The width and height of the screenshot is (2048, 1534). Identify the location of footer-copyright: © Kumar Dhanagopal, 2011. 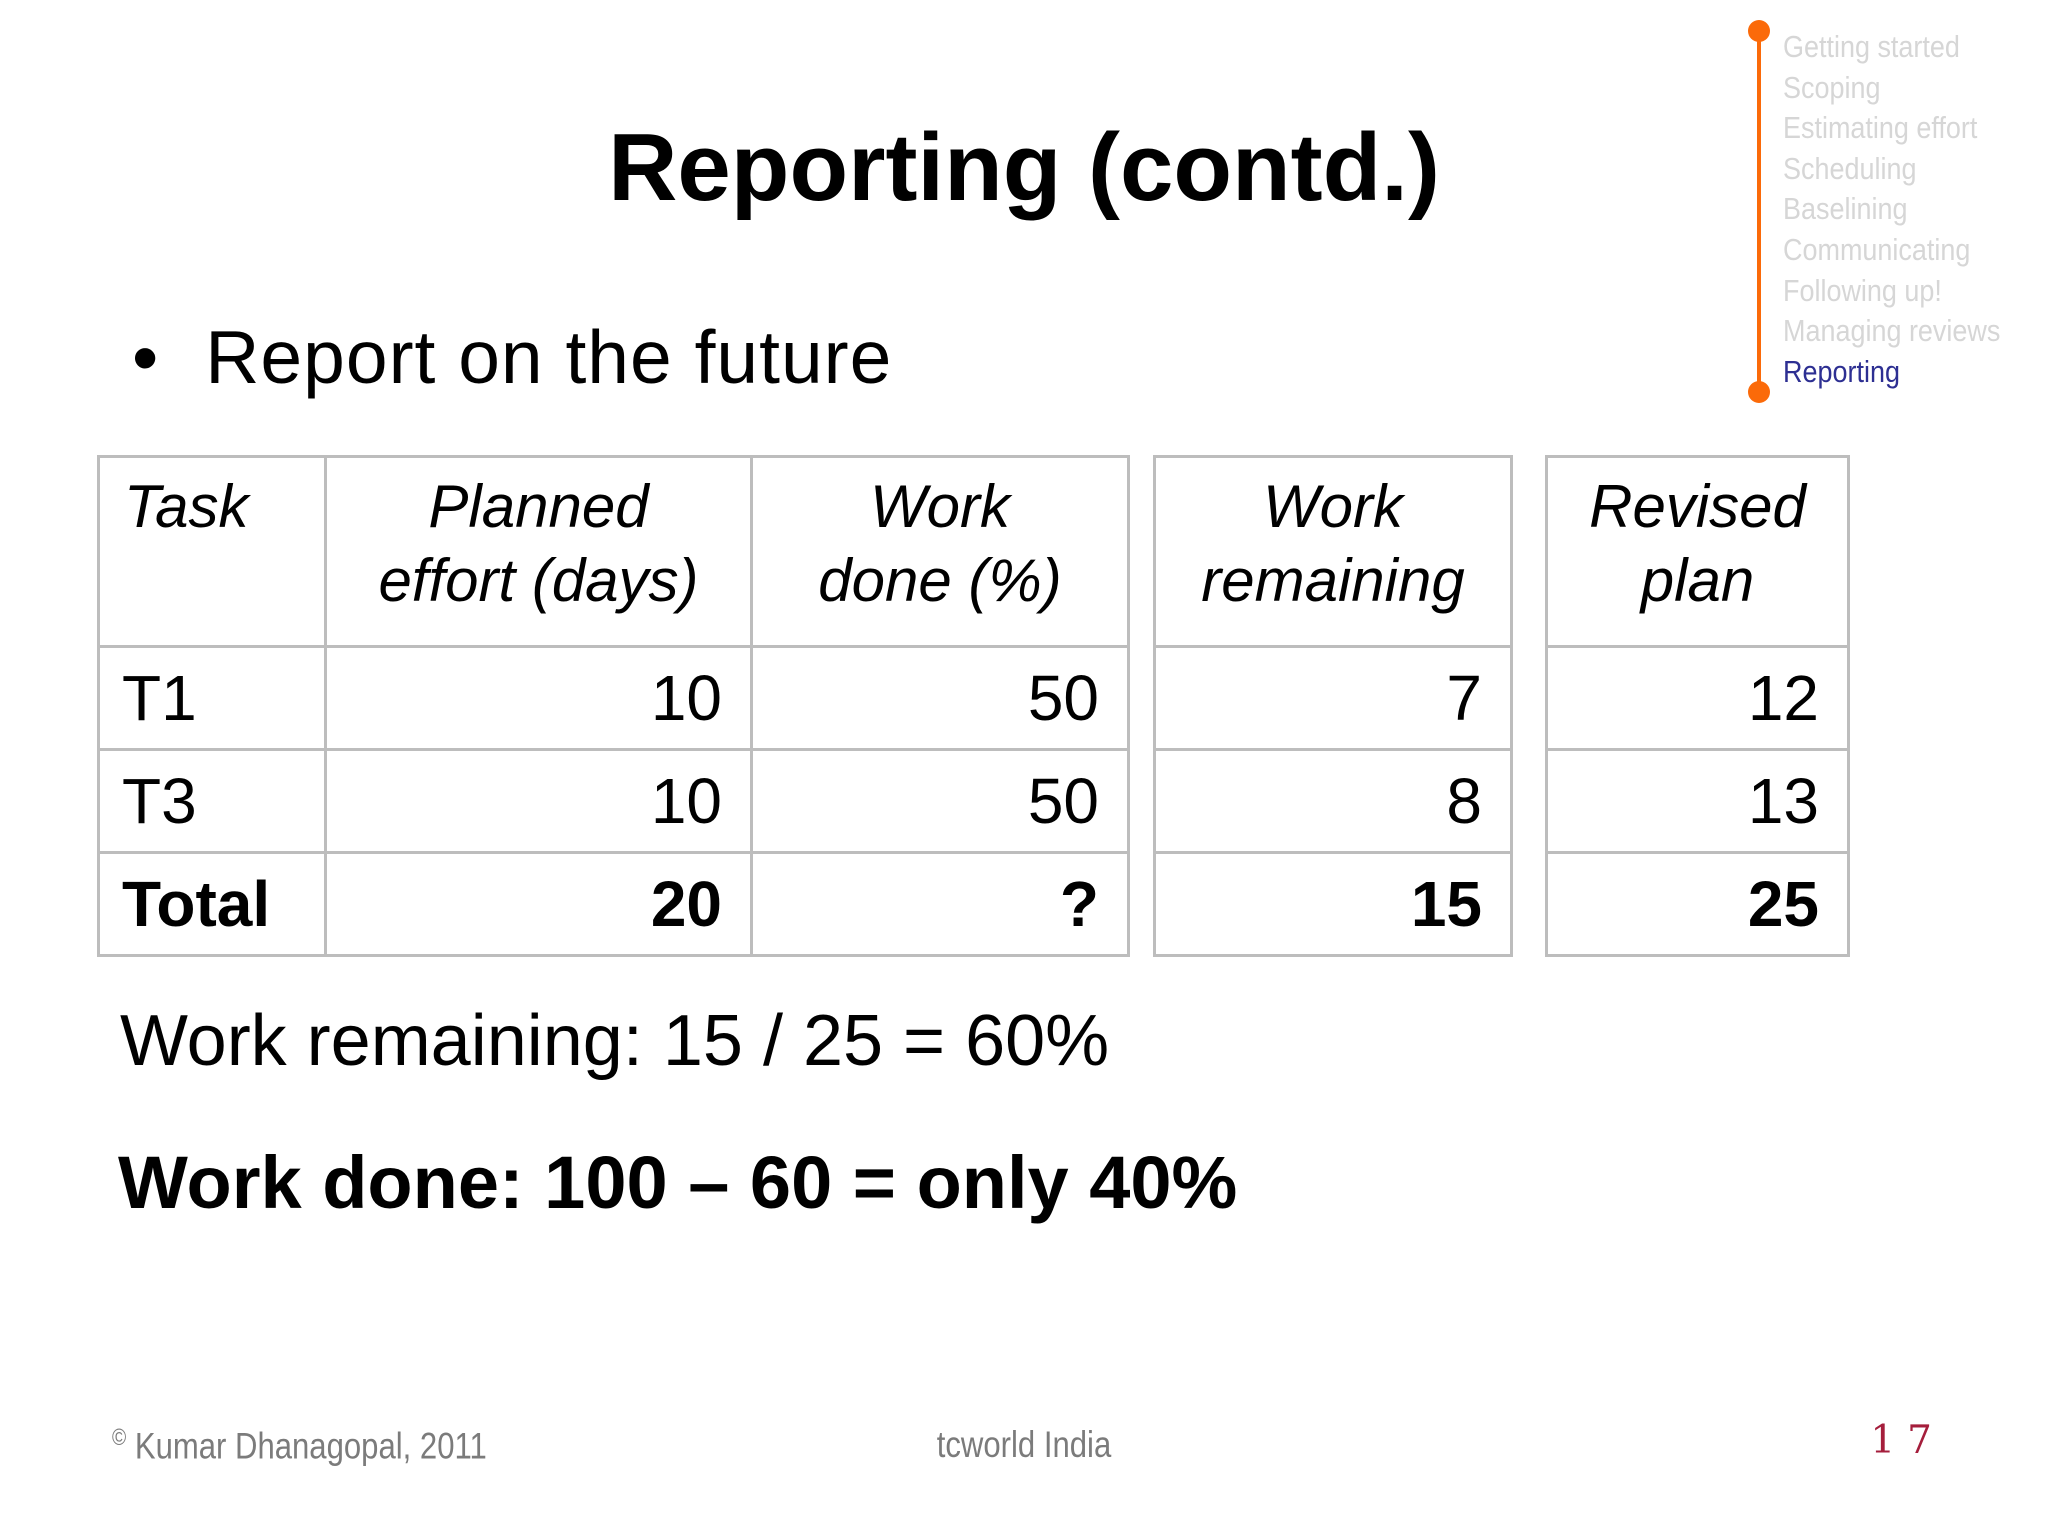
(299, 1445).